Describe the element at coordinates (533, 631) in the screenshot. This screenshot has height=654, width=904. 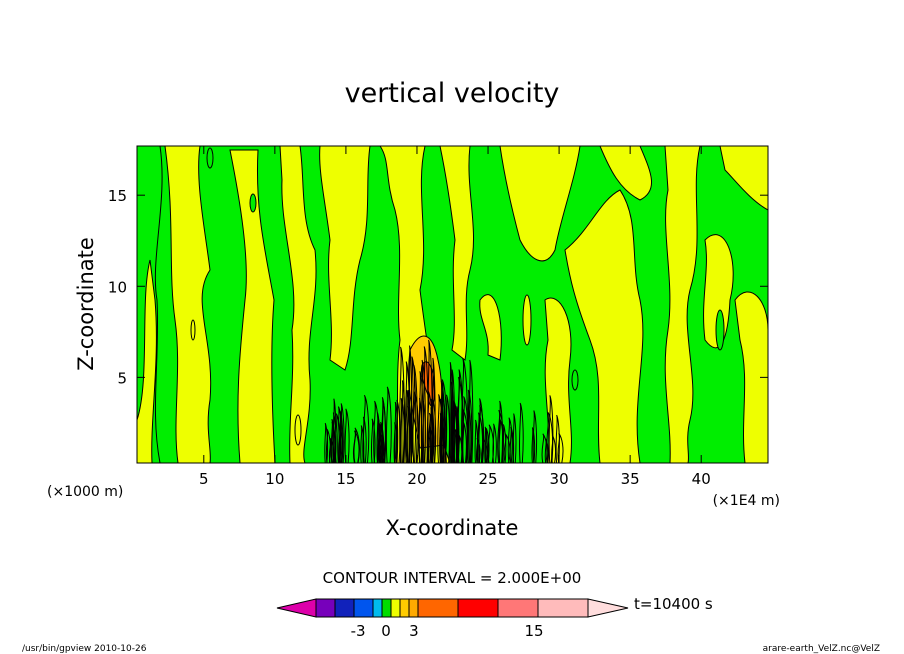
I see `colorbar-tick-label-3: 15` at that location.